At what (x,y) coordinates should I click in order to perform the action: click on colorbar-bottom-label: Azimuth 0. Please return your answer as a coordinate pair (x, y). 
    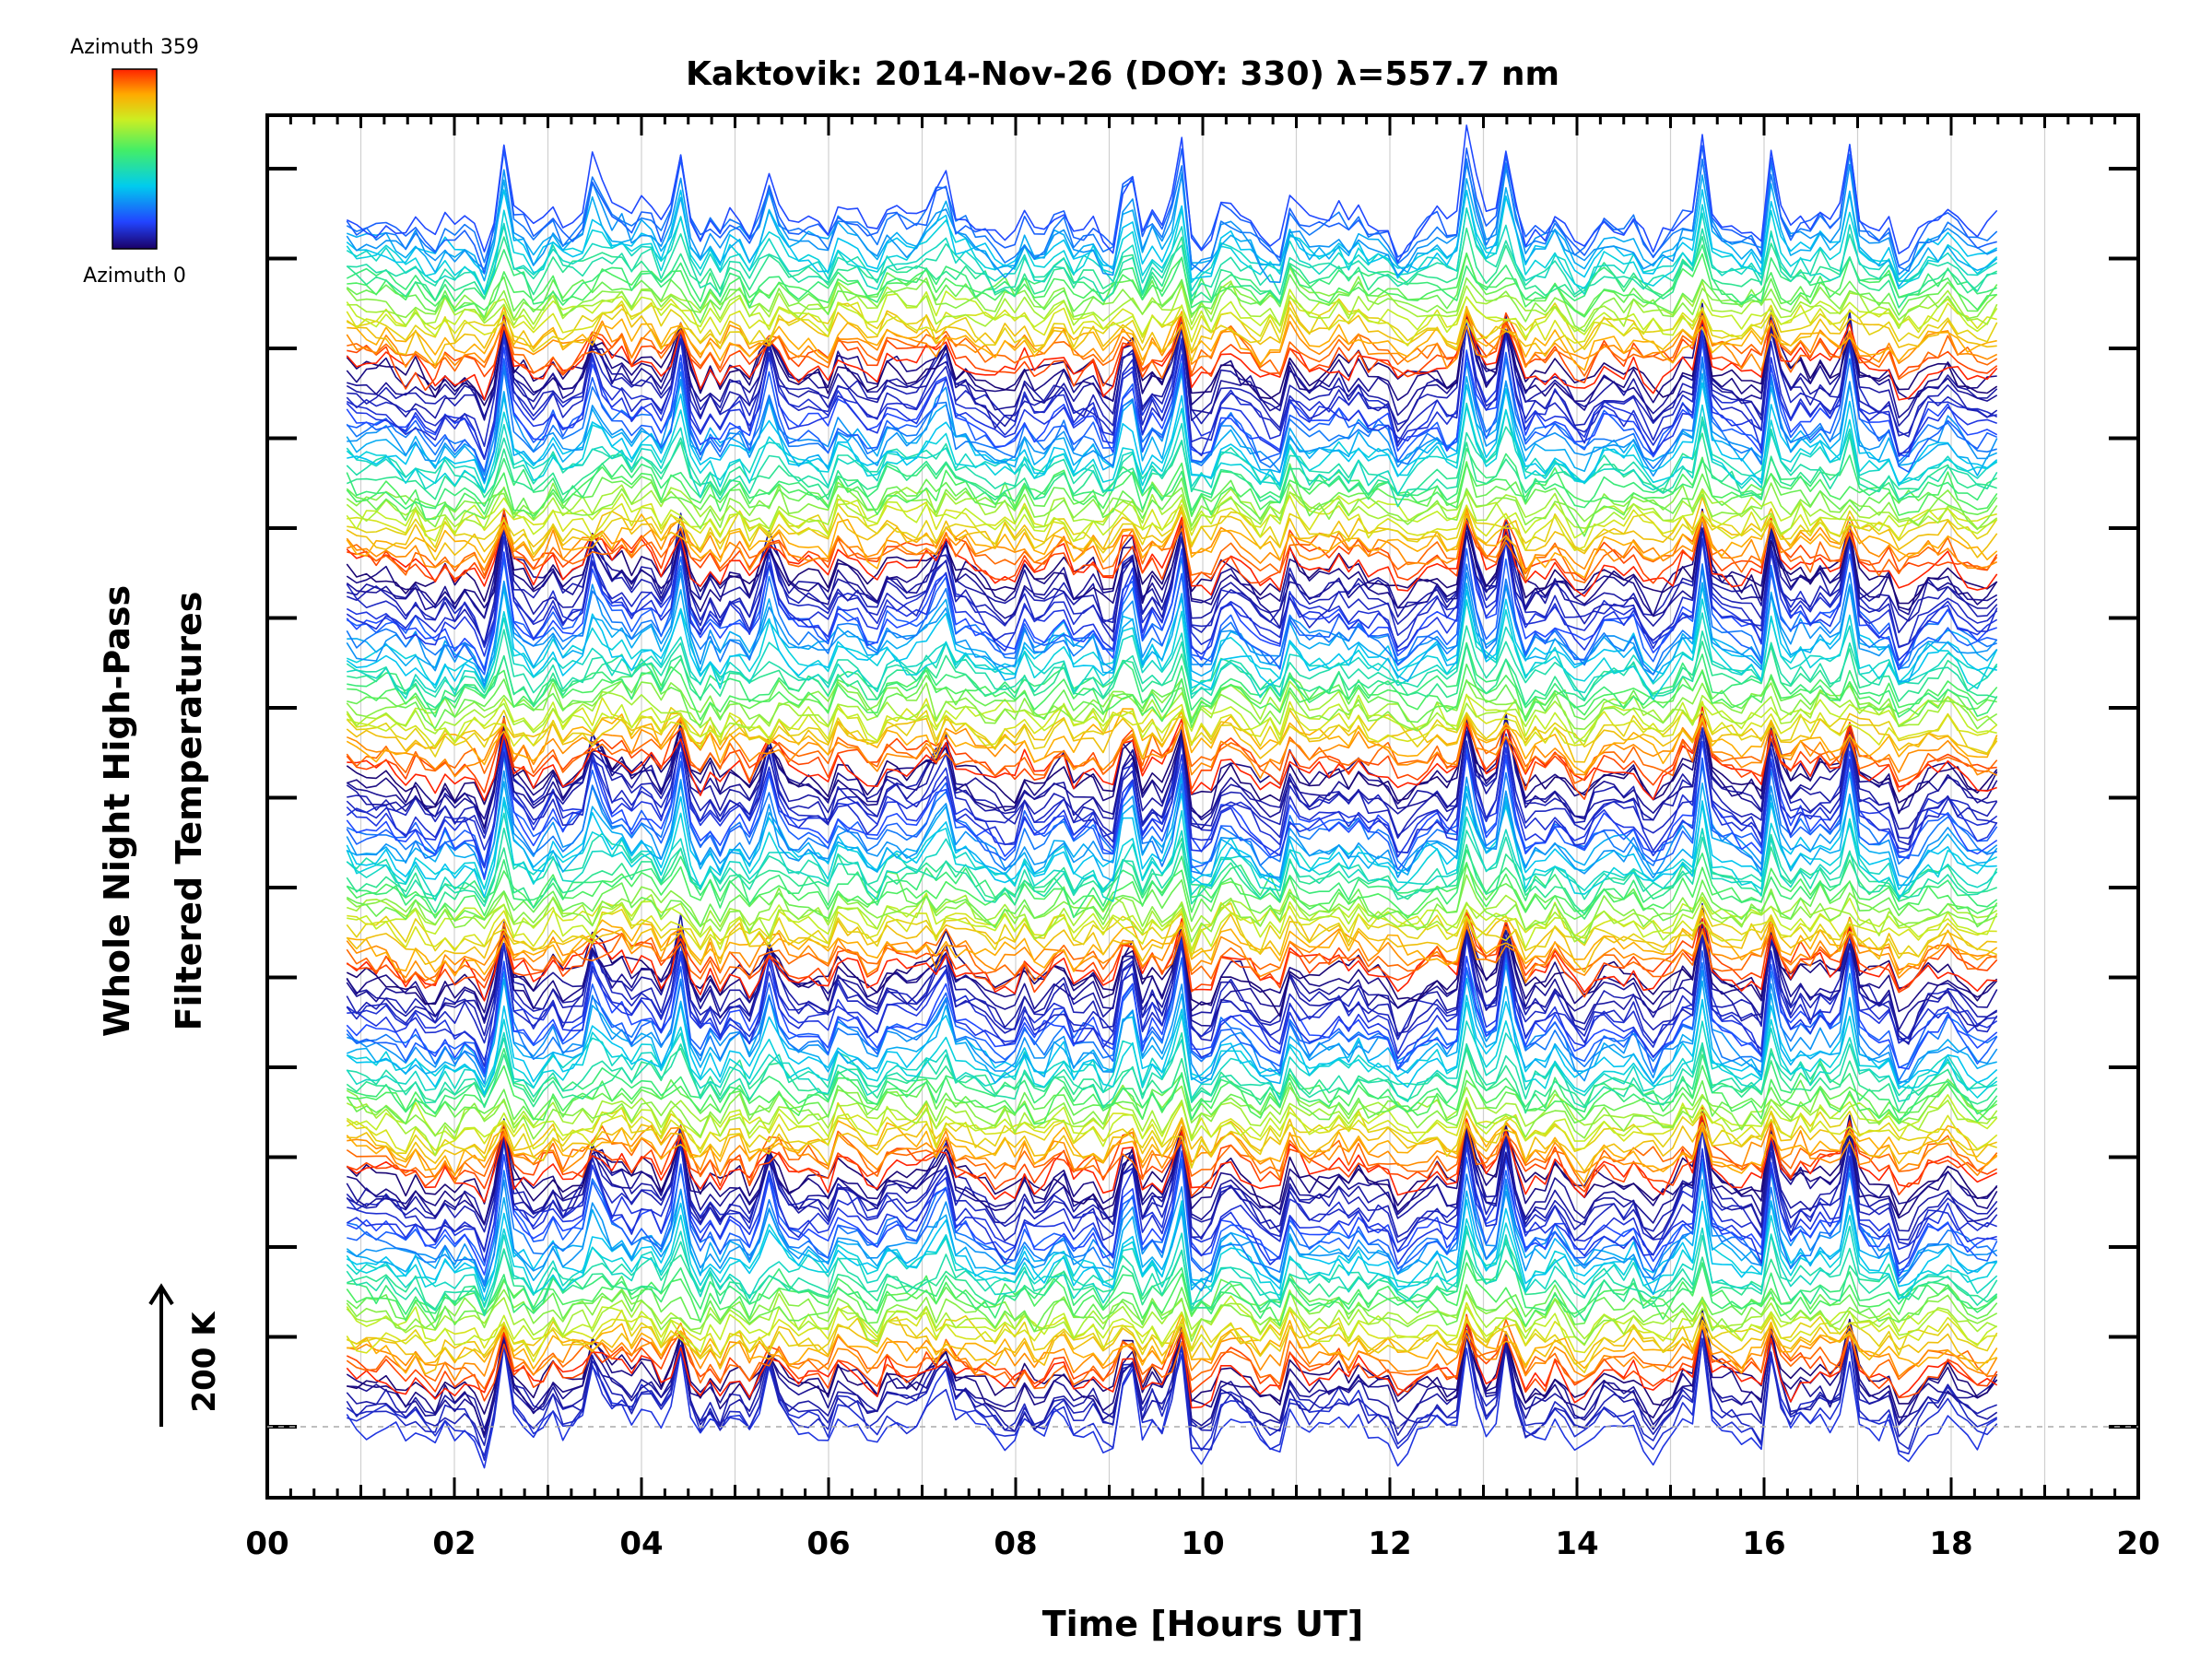
    Looking at the image, I should click on (134, 276).